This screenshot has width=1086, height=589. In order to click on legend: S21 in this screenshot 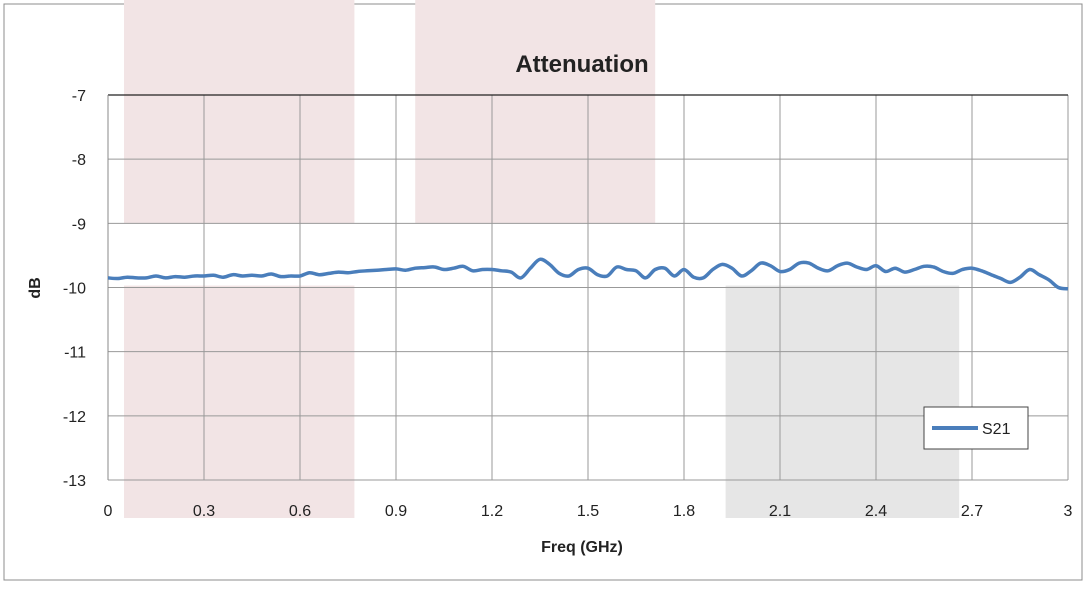, I will do `click(976, 428)`.